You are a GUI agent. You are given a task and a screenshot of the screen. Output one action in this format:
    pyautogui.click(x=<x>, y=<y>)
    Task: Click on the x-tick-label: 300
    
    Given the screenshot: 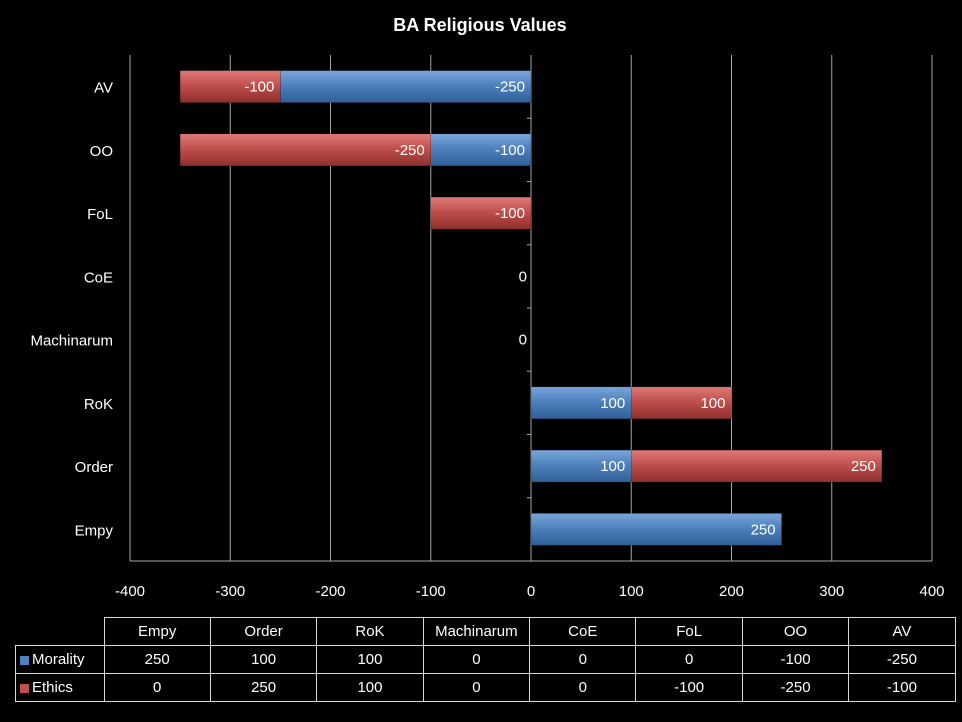 What is the action you would take?
    pyautogui.click(x=831, y=591)
    